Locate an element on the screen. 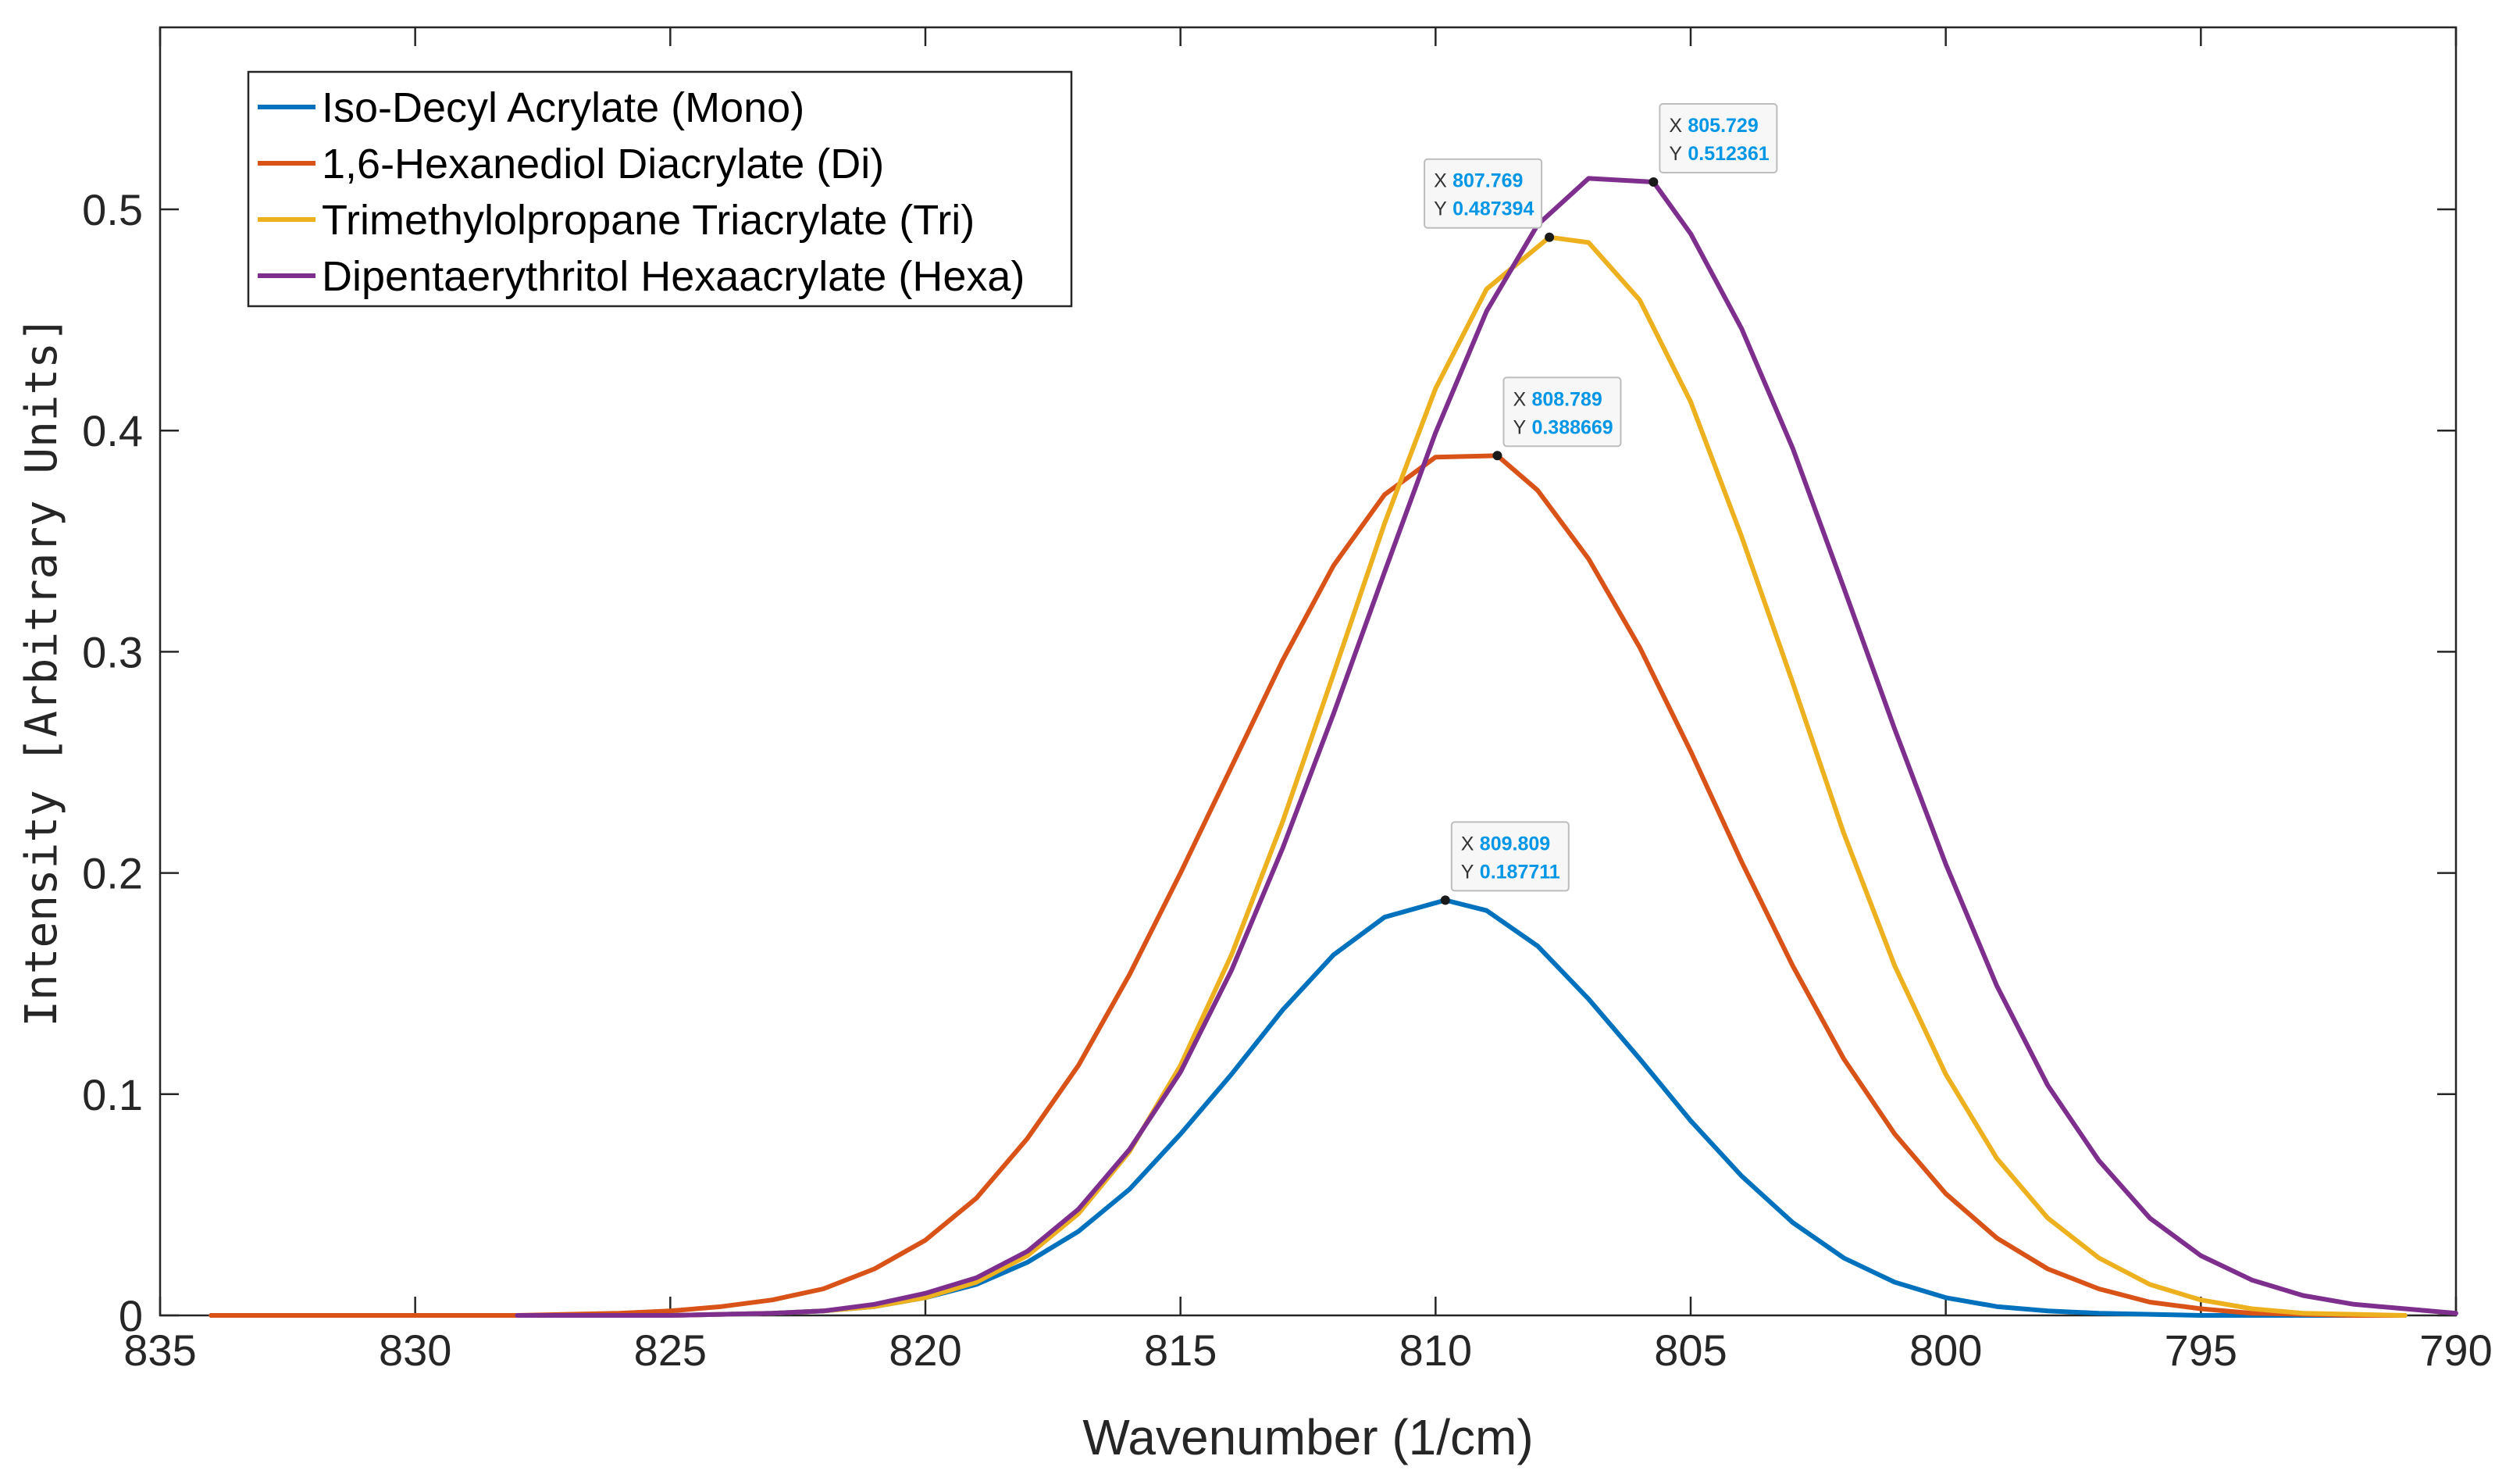  legend-label-2: Trimethylolpropane Triacrylate (Tri) is located at coordinates (648, 220).